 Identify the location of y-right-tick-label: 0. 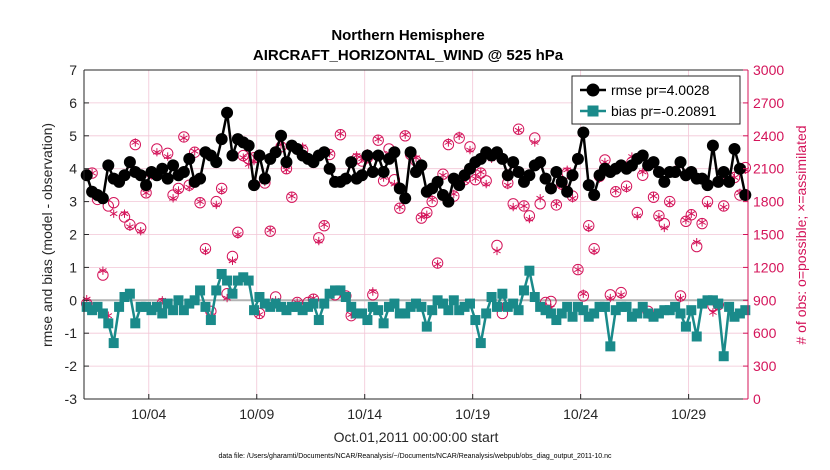
(757, 399).